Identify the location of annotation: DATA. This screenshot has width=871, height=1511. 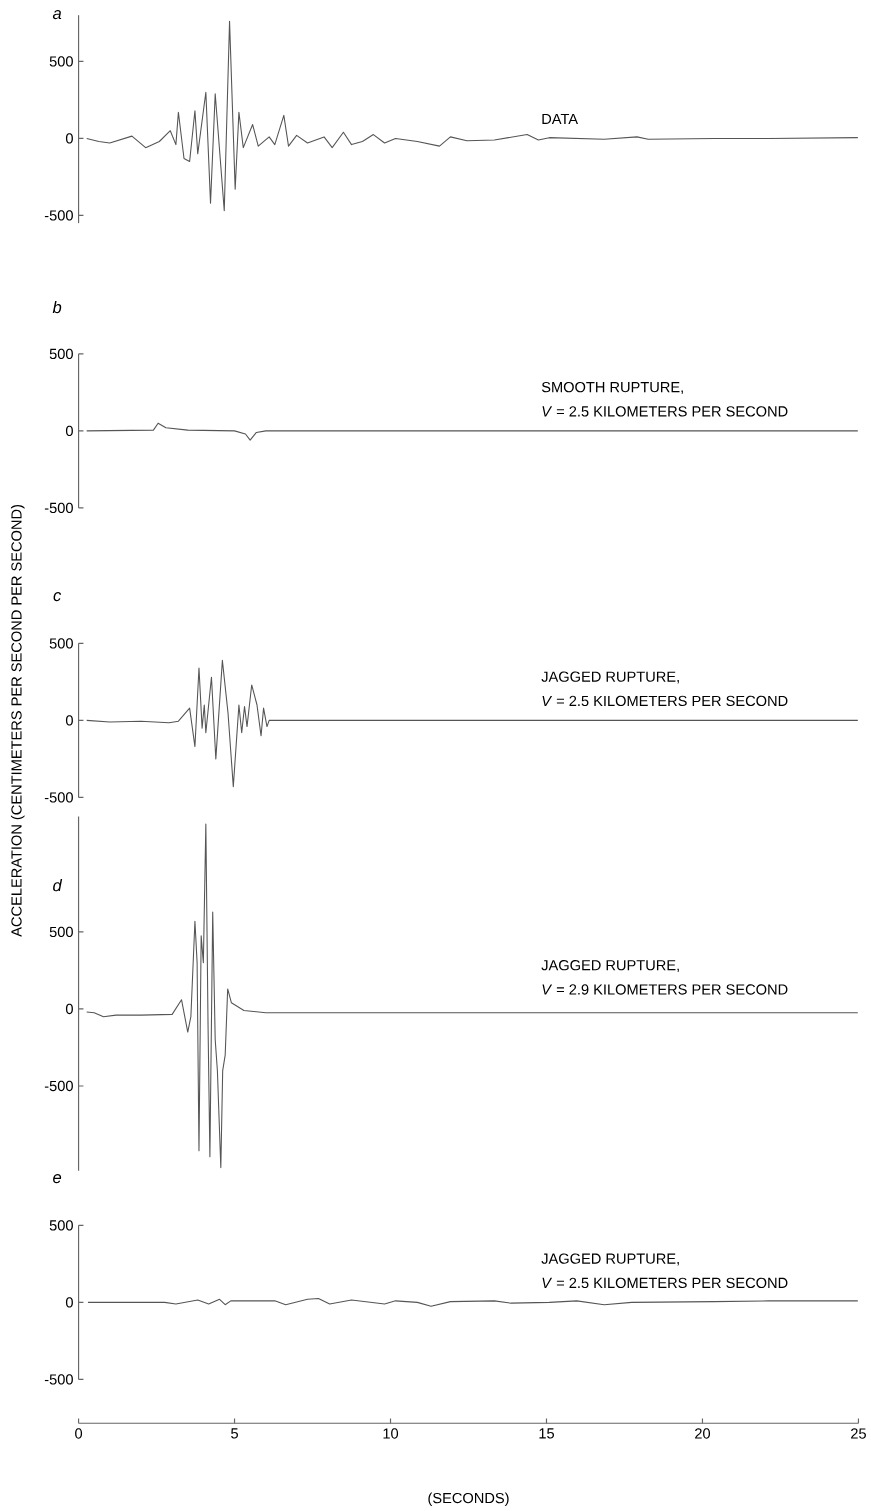
(560, 118).